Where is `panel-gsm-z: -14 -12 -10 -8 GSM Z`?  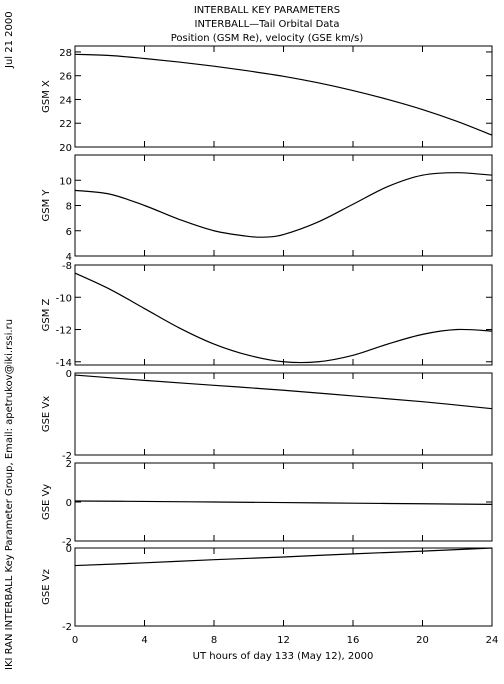 panel-gsm-z: -14 -12 -10 -8 GSM Z is located at coordinates (267, 315).